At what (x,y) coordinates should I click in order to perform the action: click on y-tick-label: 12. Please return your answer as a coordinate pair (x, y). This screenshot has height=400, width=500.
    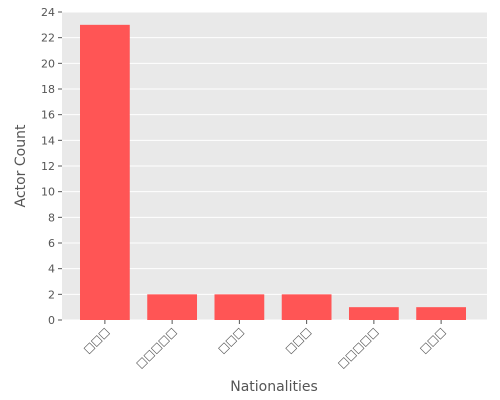
    Looking at the image, I should click on (48, 166).